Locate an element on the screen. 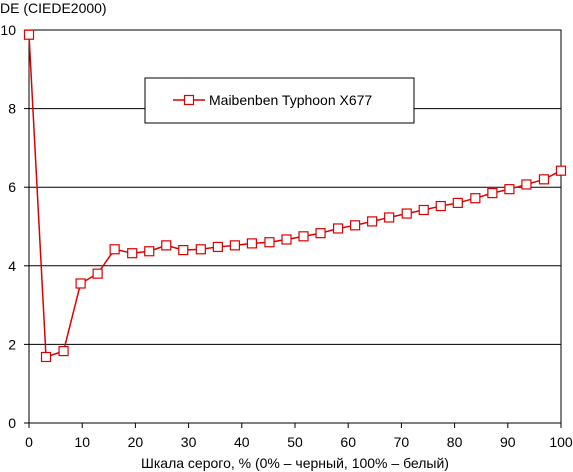 This screenshot has height=472, width=573. legend-marker is located at coordinates (189, 100).